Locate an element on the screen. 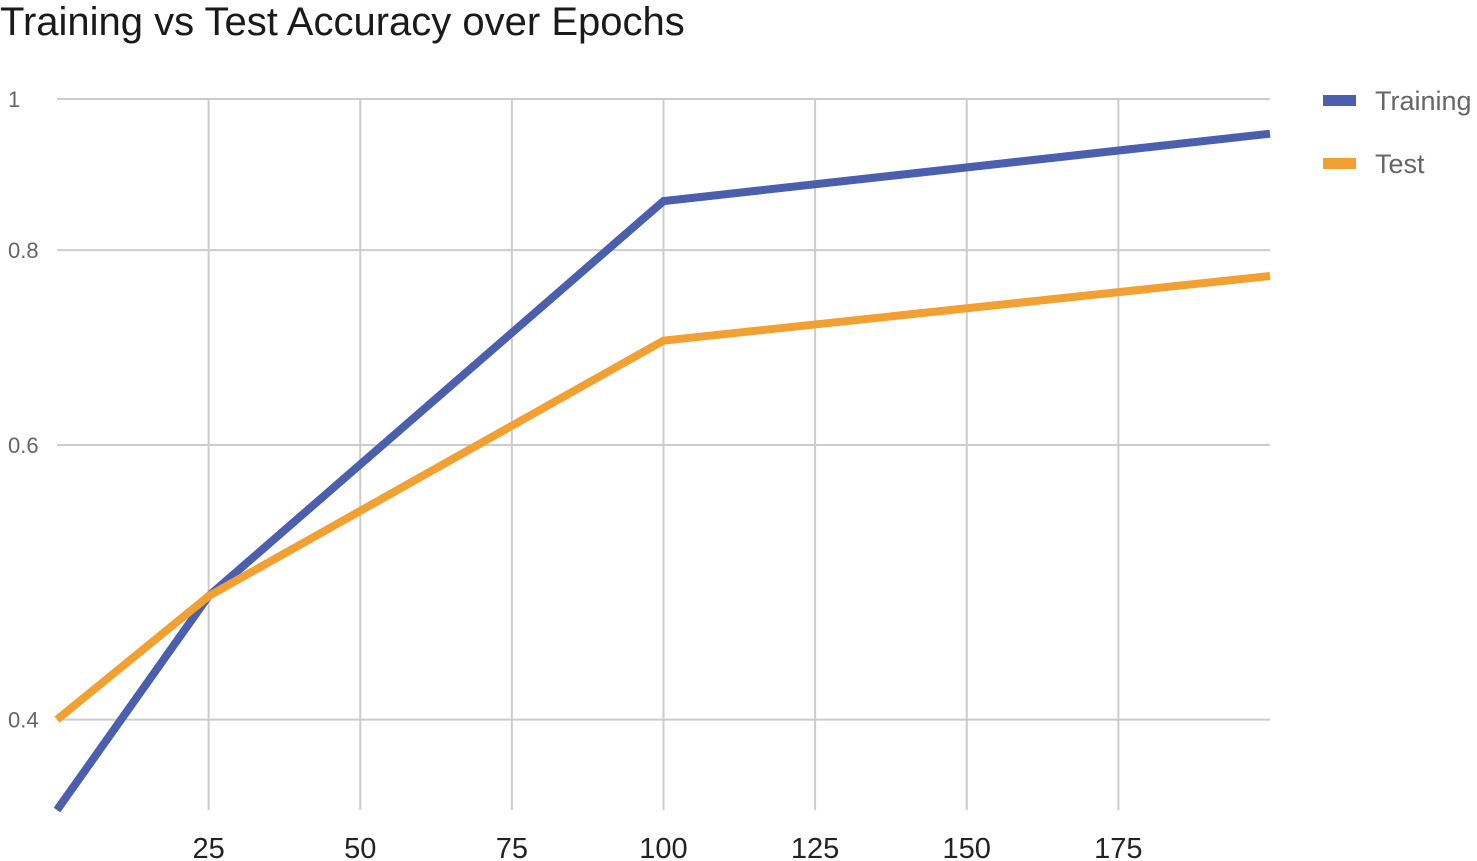 This screenshot has width=1477, height=861. y-axis-ticks: 1 0.8 0.6 0.4 is located at coordinates (23, 410).